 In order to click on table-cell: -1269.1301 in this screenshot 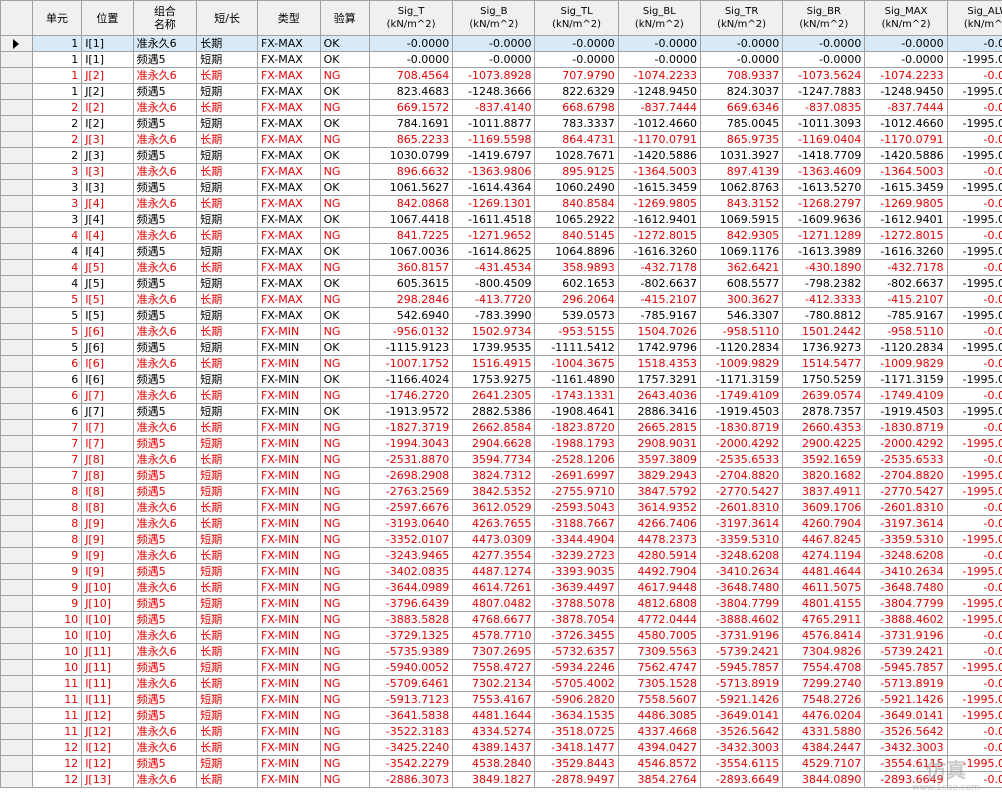, I will do `click(494, 203)`.